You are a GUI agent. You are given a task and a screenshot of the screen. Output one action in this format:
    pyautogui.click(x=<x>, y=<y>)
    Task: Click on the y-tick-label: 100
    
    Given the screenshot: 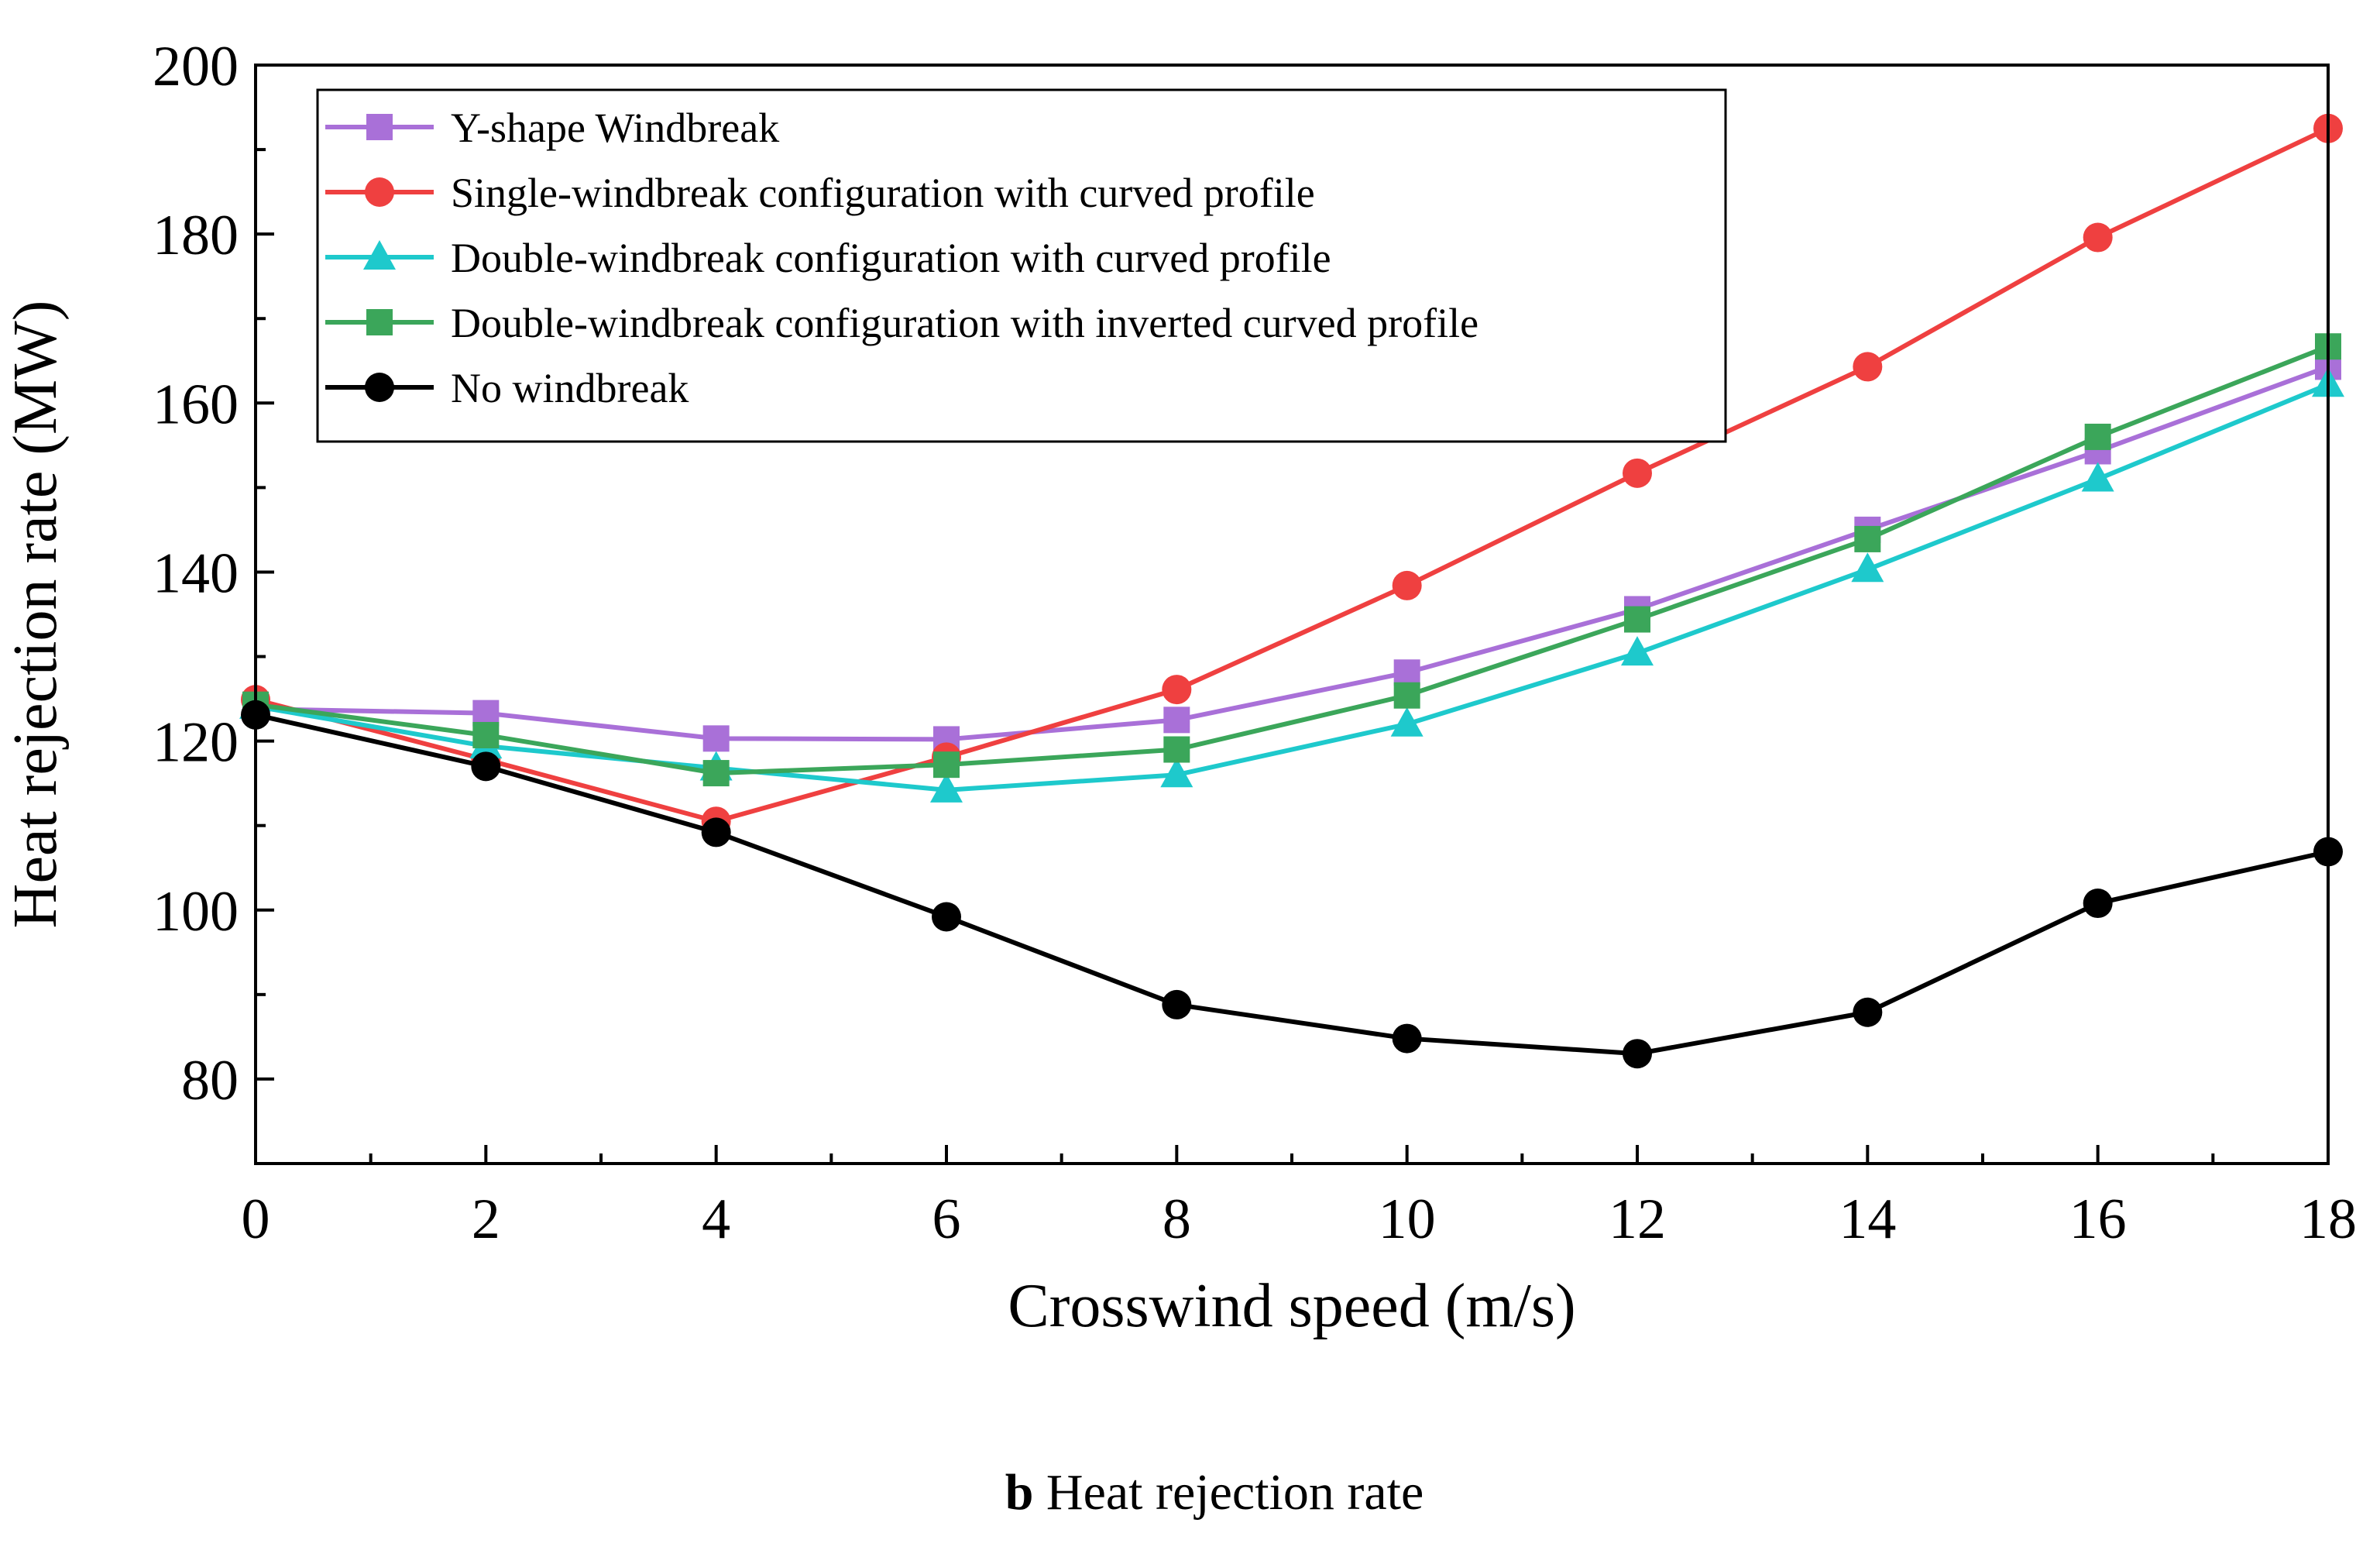 What is the action you would take?
    pyautogui.click(x=196, y=912)
    